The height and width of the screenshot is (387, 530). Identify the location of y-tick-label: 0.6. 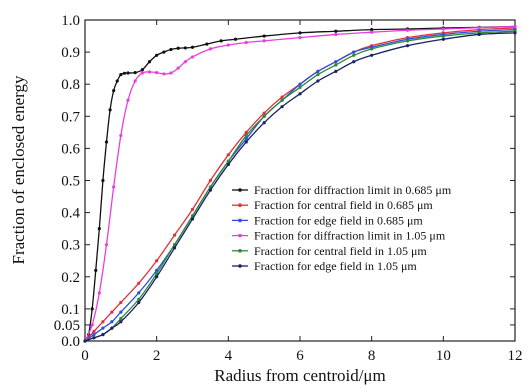
(70, 149).